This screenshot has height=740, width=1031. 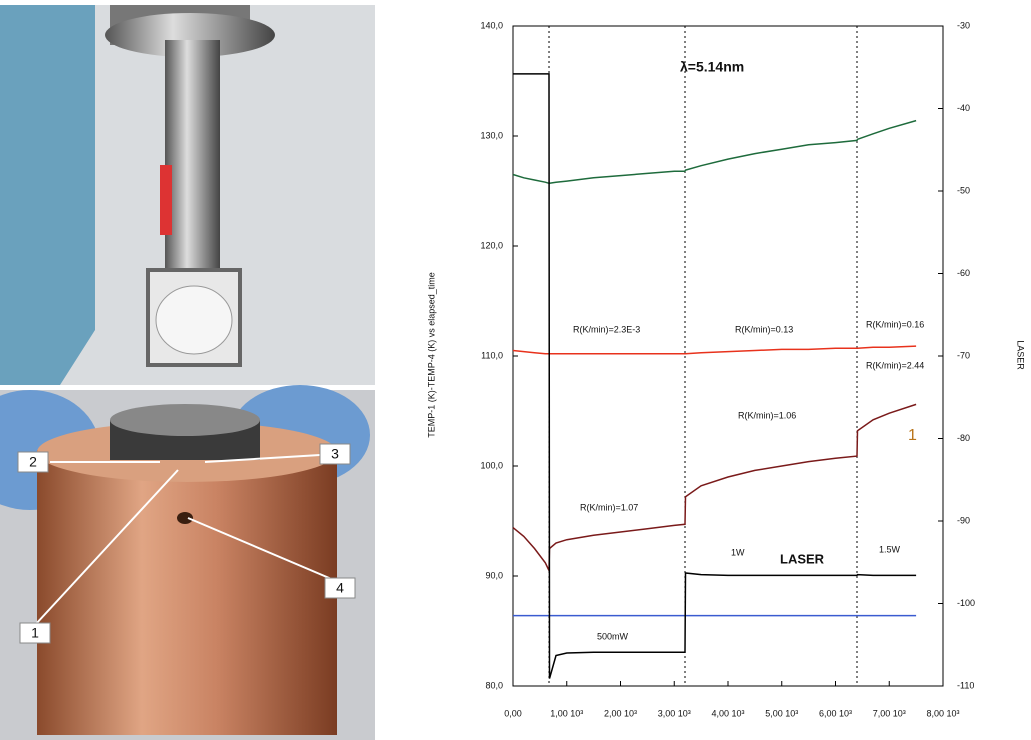 I want to click on x-tick-label: 7,00 10³, so click(x=889, y=713).